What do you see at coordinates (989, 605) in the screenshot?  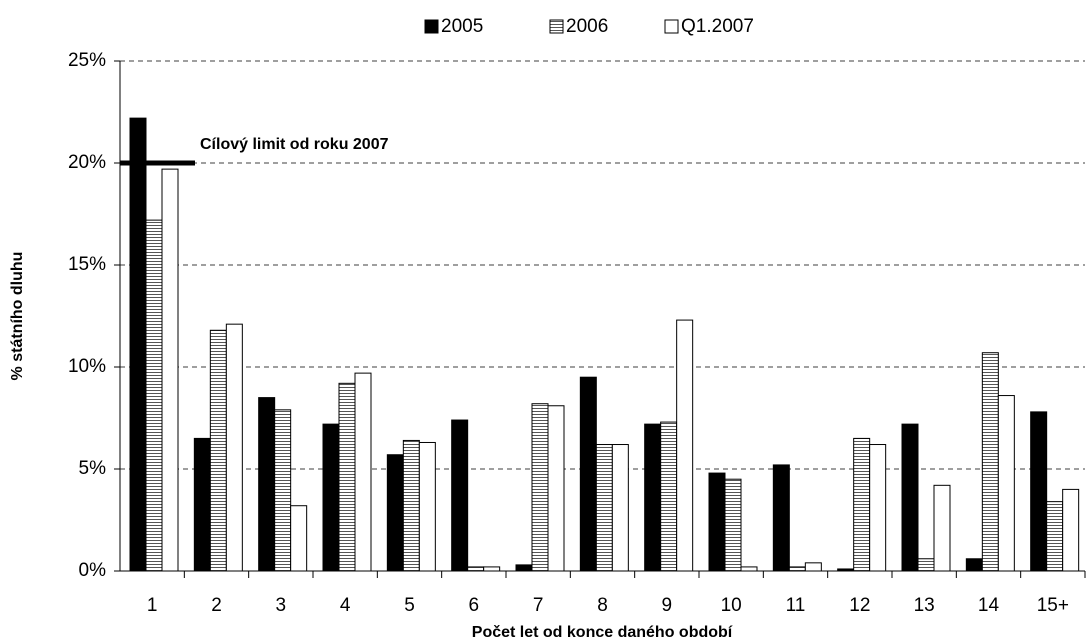 I see `x-tick-label: 14` at bounding box center [989, 605].